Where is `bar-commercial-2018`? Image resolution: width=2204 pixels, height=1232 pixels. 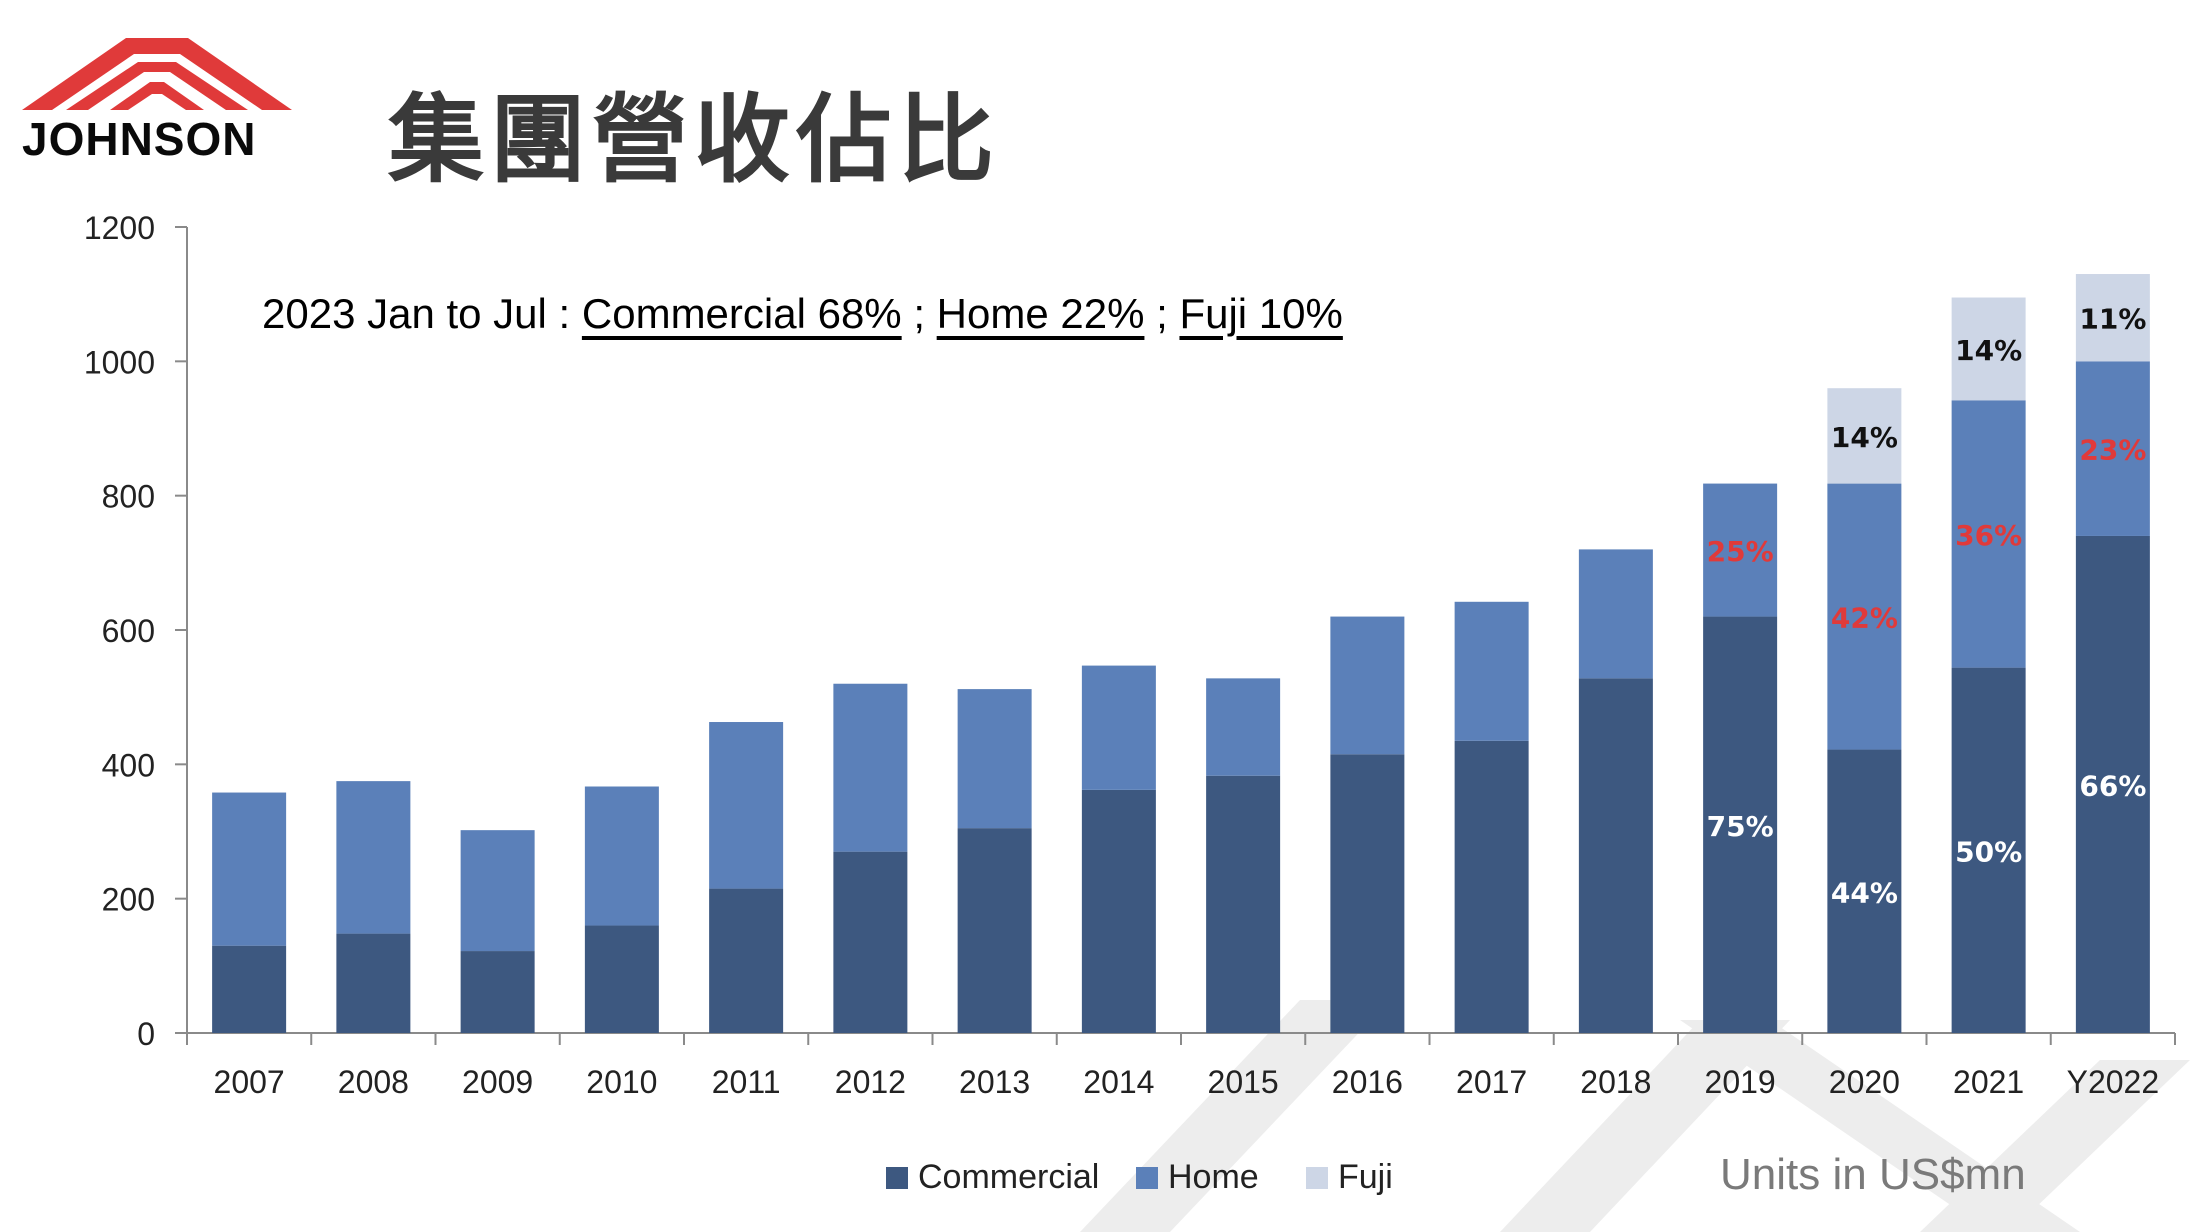
bar-commercial-2018 is located at coordinates (1615, 855).